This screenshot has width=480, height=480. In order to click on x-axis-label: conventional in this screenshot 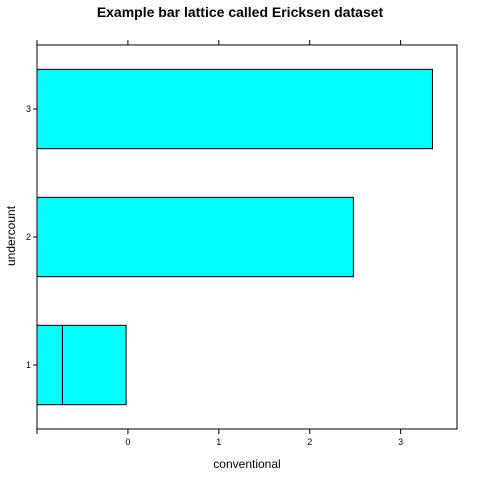, I will do `click(246, 464)`.